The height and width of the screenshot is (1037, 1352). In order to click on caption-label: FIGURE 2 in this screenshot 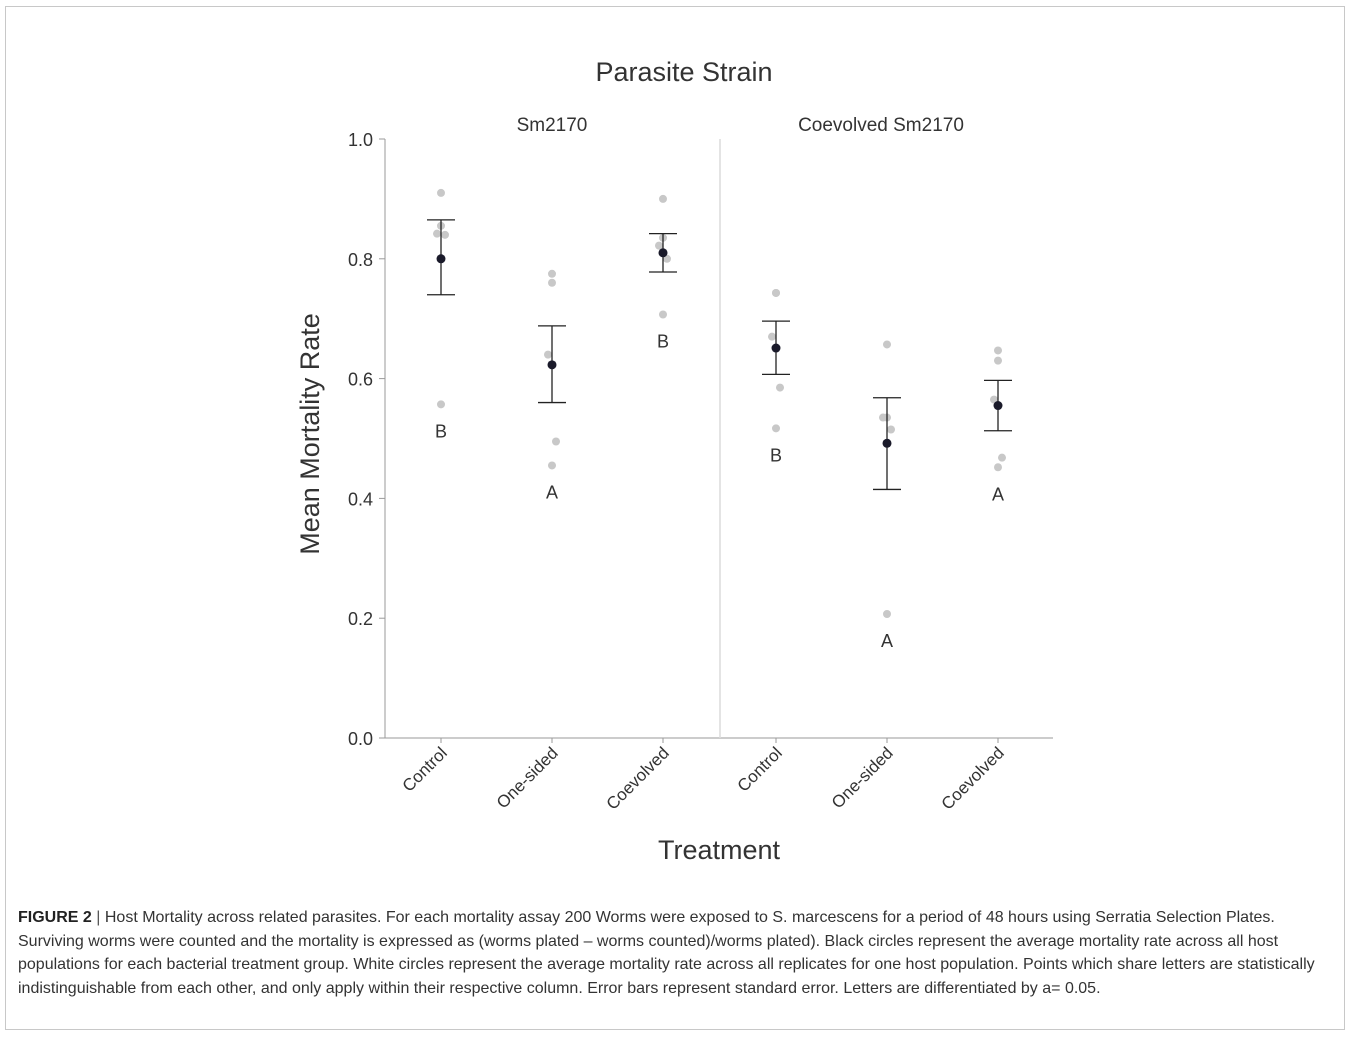, I will do `click(55, 917)`.